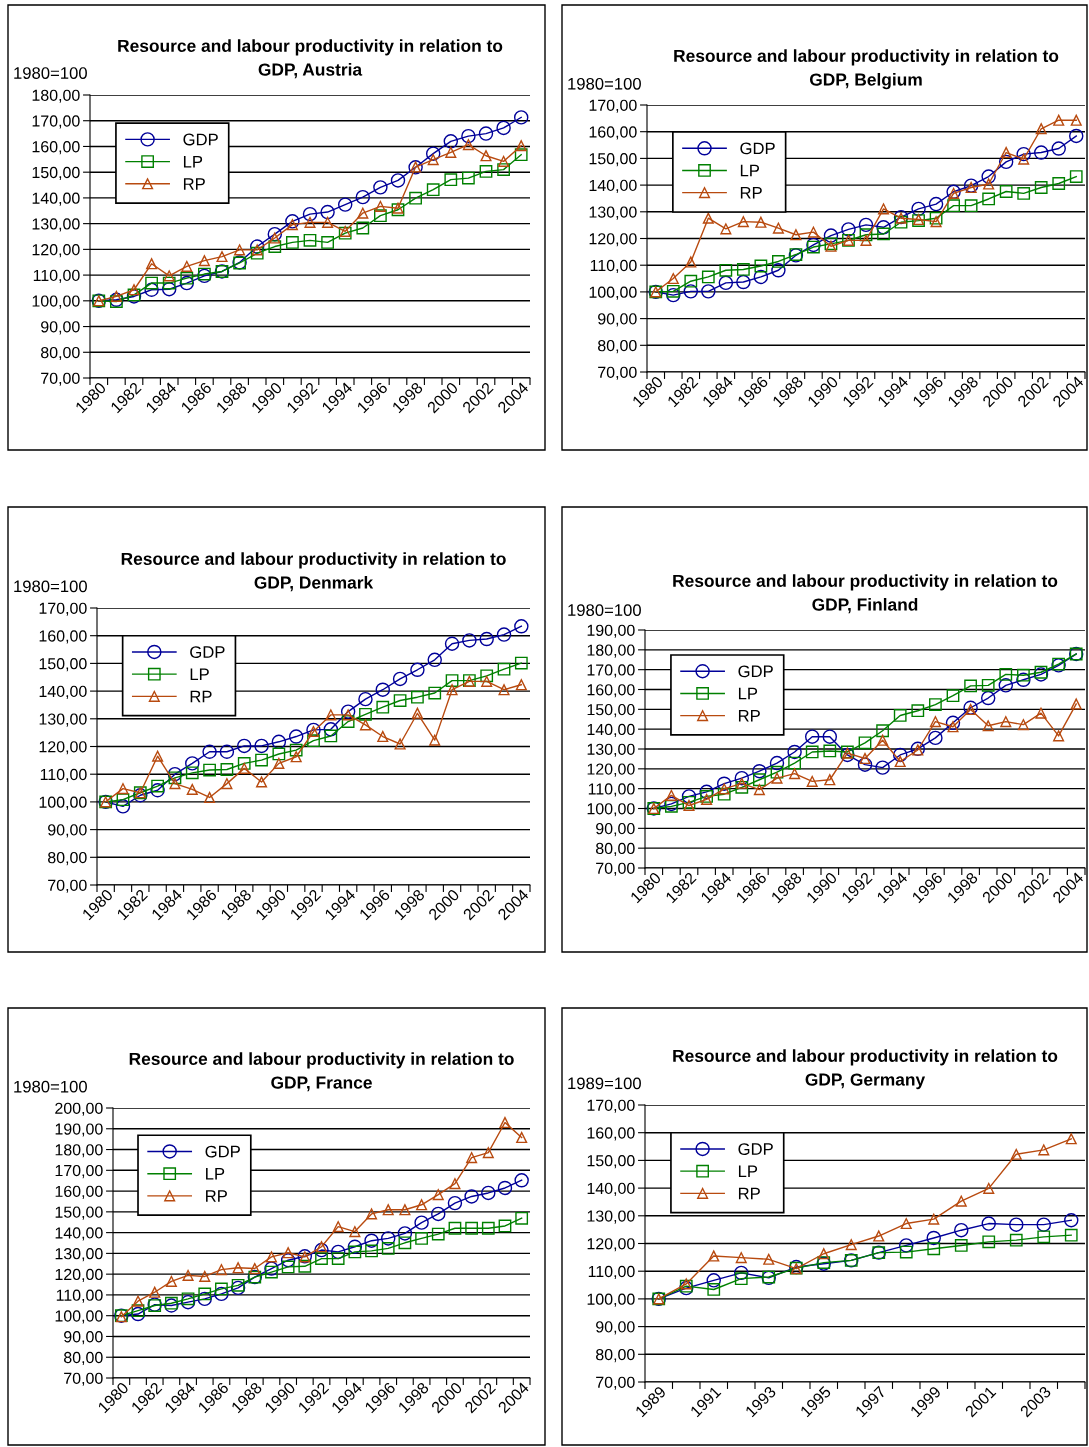  I want to click on y-tick-label: 160,00, so click(79, 1192).